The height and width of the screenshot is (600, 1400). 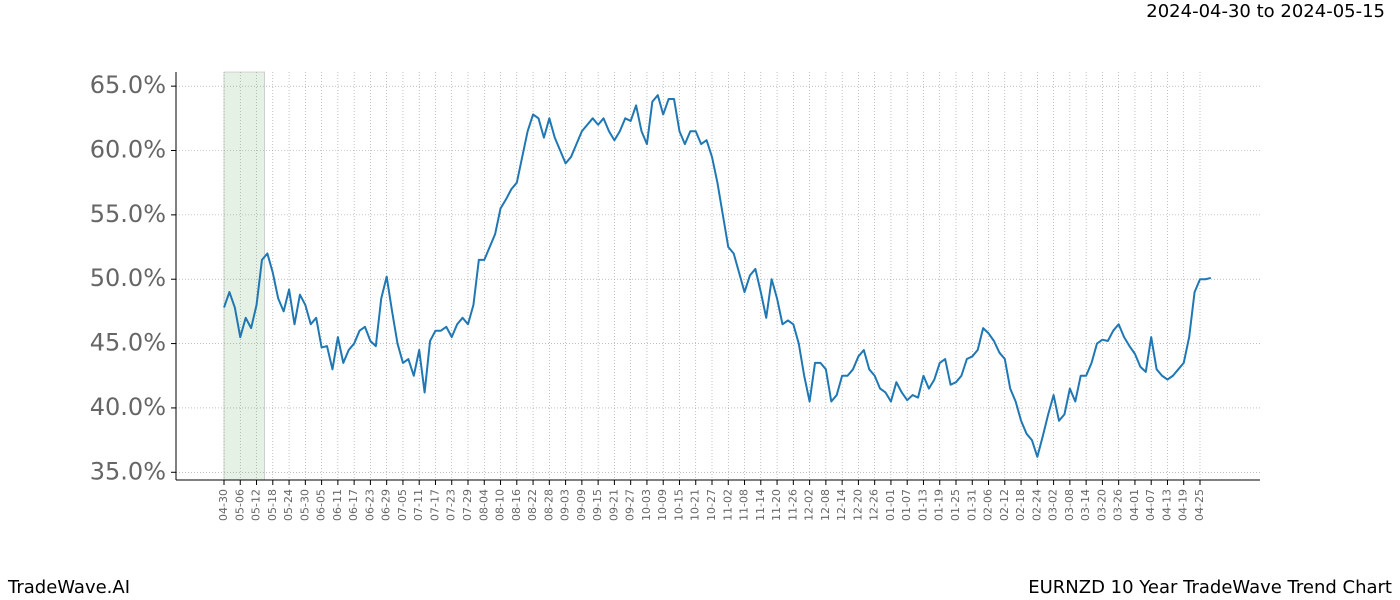 What do you see at coordinates (1199, 505) in the screenshot?
I see `x-tick-label: 04-25` at bounding box center [1199, 505].